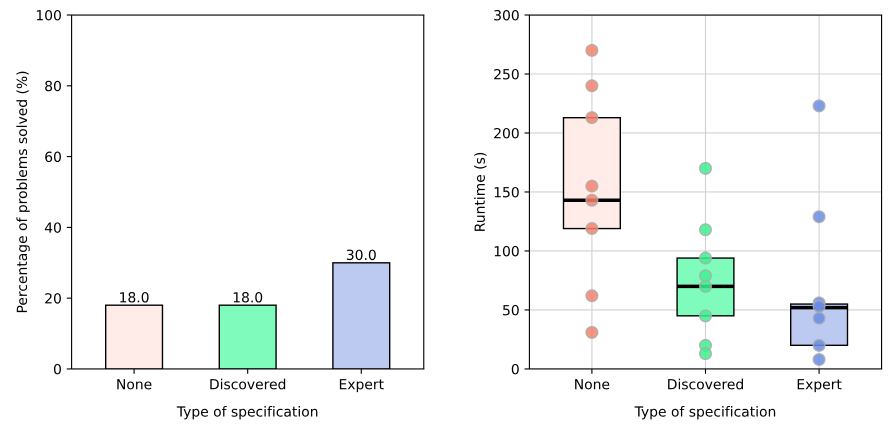  I want to click on y-tick-label: 150, so click(506, 192).